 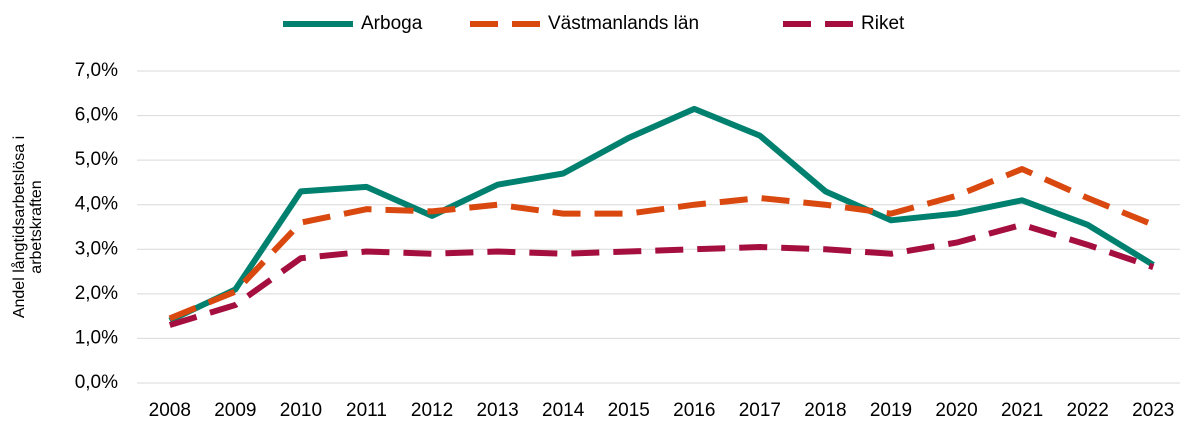 I want to click on y-axis-label: Andel långtidsarbetslösa i arbetskraften, so click(x=28, y=227).